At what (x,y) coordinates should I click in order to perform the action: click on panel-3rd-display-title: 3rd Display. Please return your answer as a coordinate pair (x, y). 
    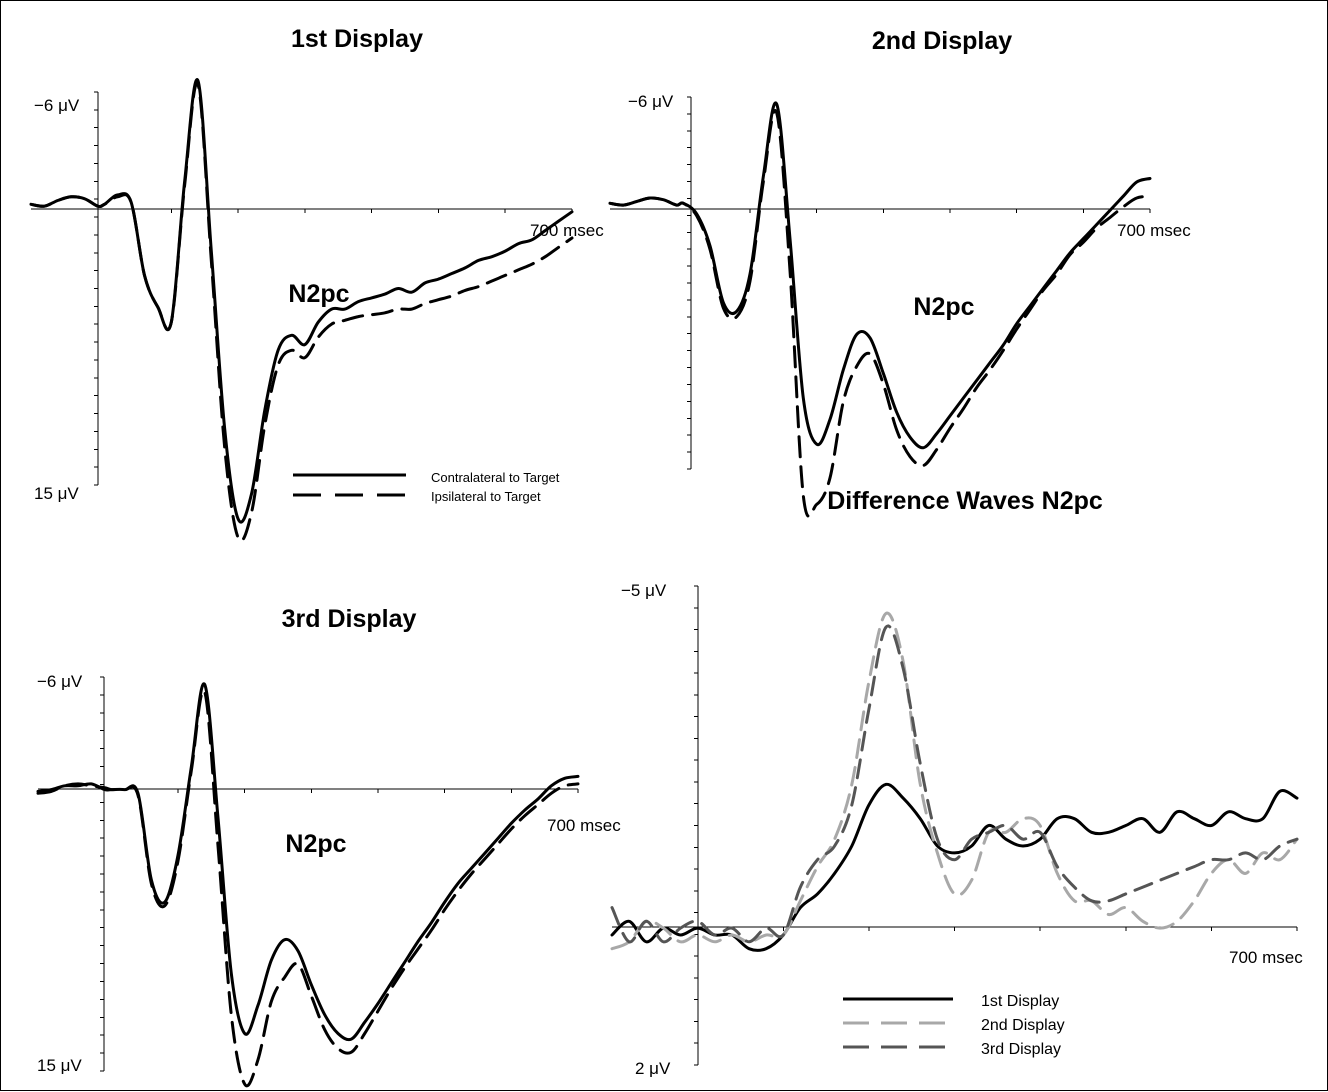
    Looking at the image, I should click on (349, 619).